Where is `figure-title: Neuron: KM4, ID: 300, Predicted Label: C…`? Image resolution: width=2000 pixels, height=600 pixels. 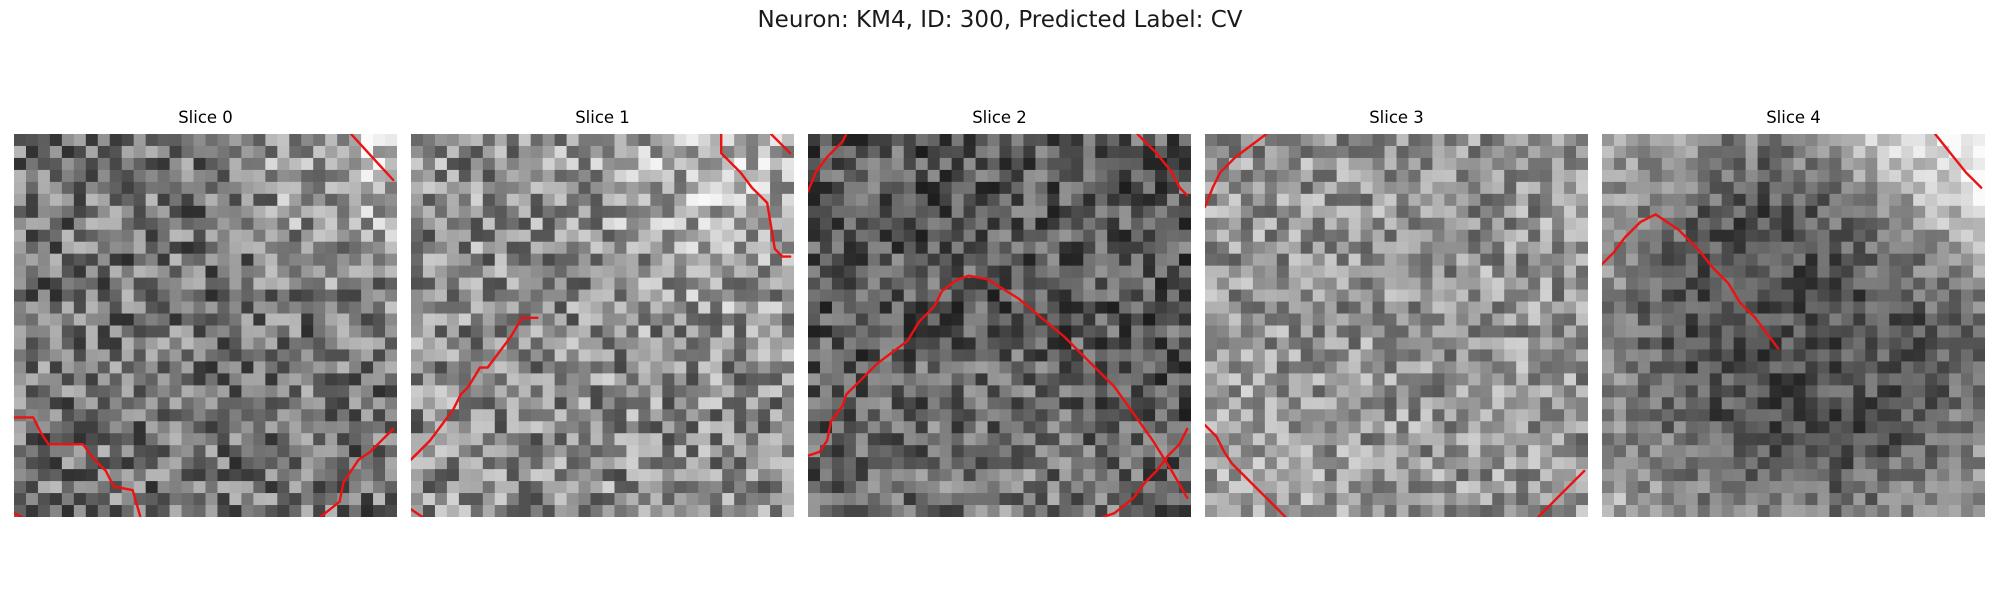
figure-title: Neuron: KM4, ID: 300, Predicted Label: C… is located at coordinates (1000, 20).